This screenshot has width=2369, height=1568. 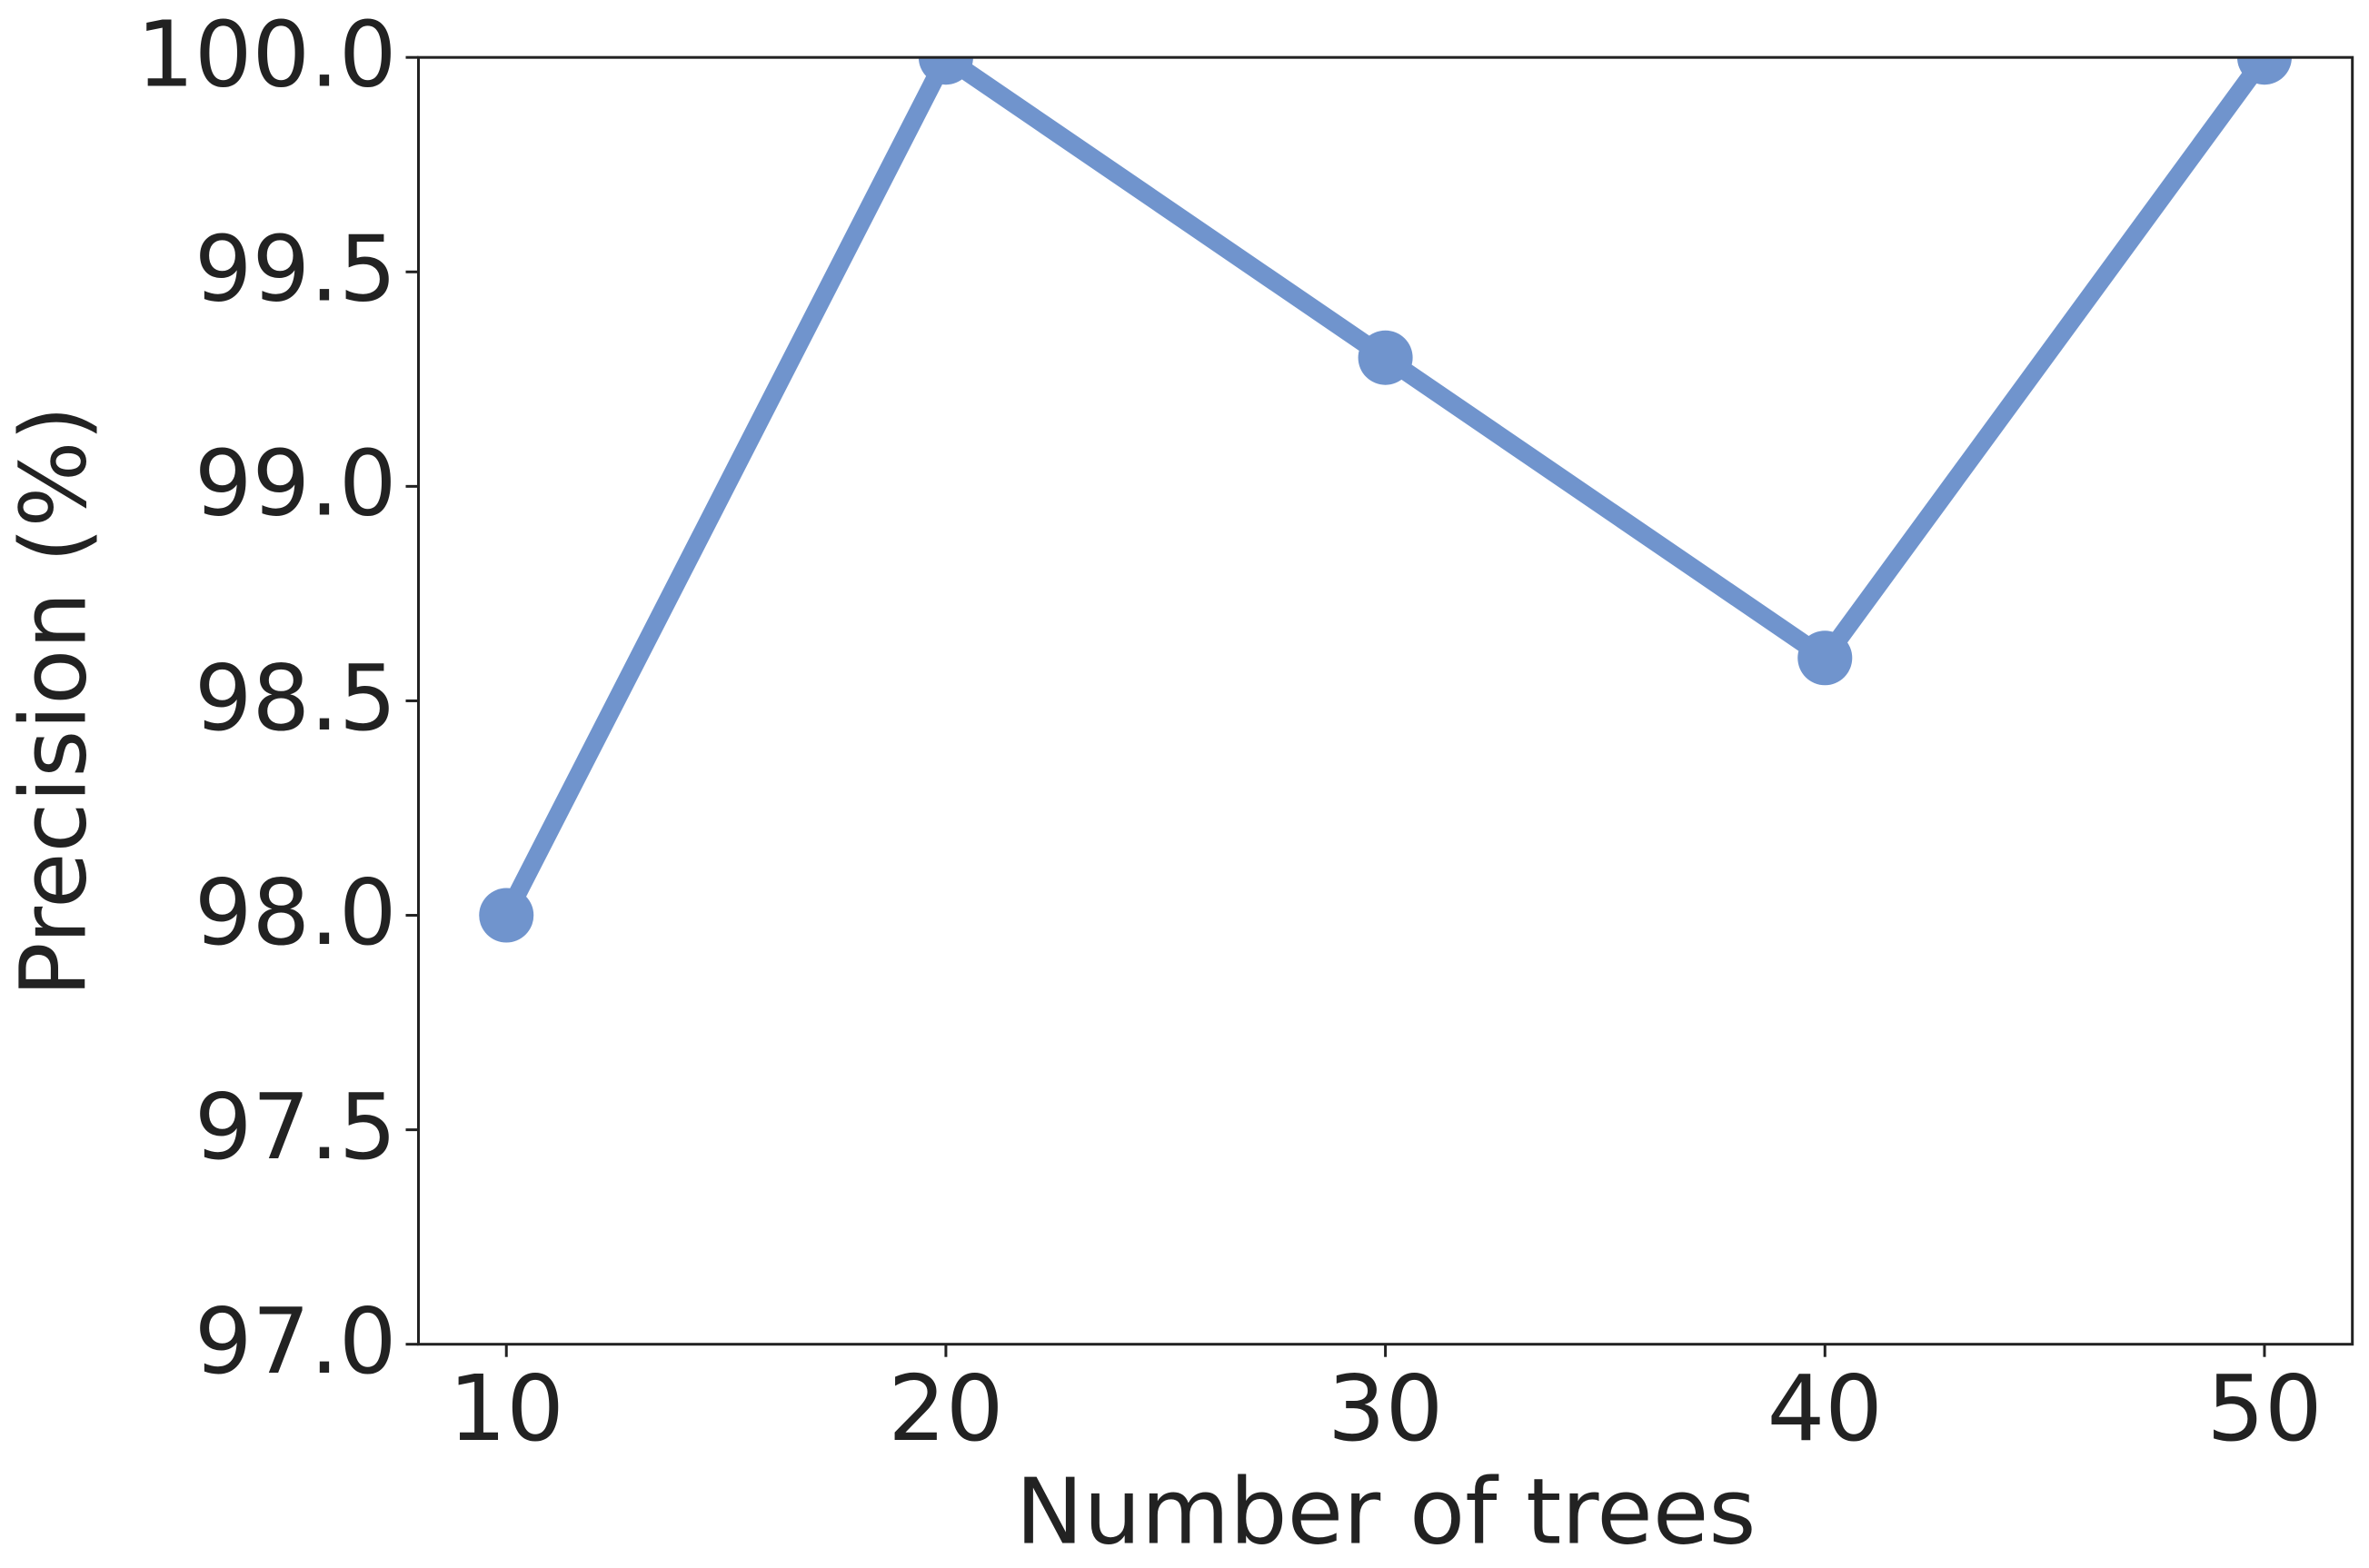 What do you see at coordinates (946, 1408) in the screenshot?
I see `x-tick-label: 20` at bounding box center [946, 1408].